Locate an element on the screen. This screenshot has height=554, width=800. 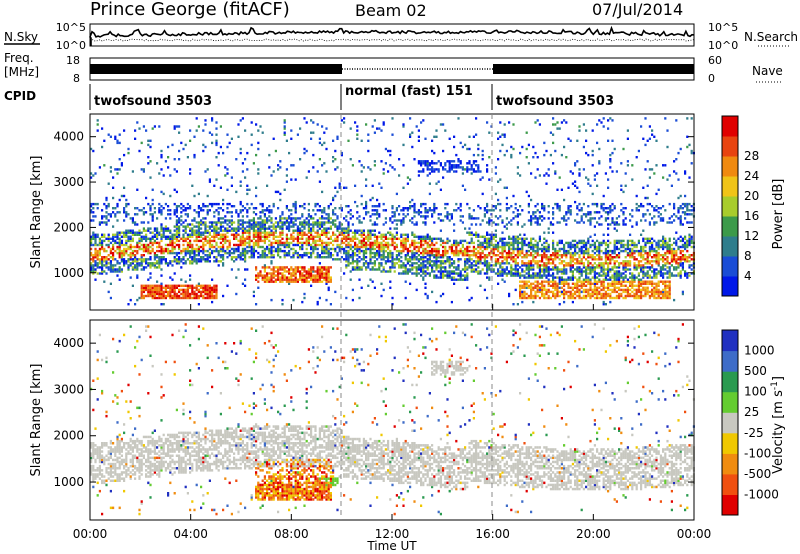
vel-cbar-tick-0: -1000 is located at coordinates (761, 494).